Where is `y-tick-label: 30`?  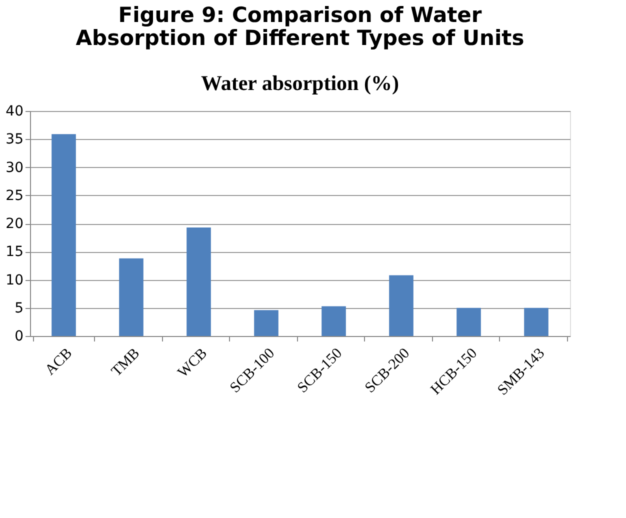
y-tick-label: 30 is located at coordinates (15, 168).